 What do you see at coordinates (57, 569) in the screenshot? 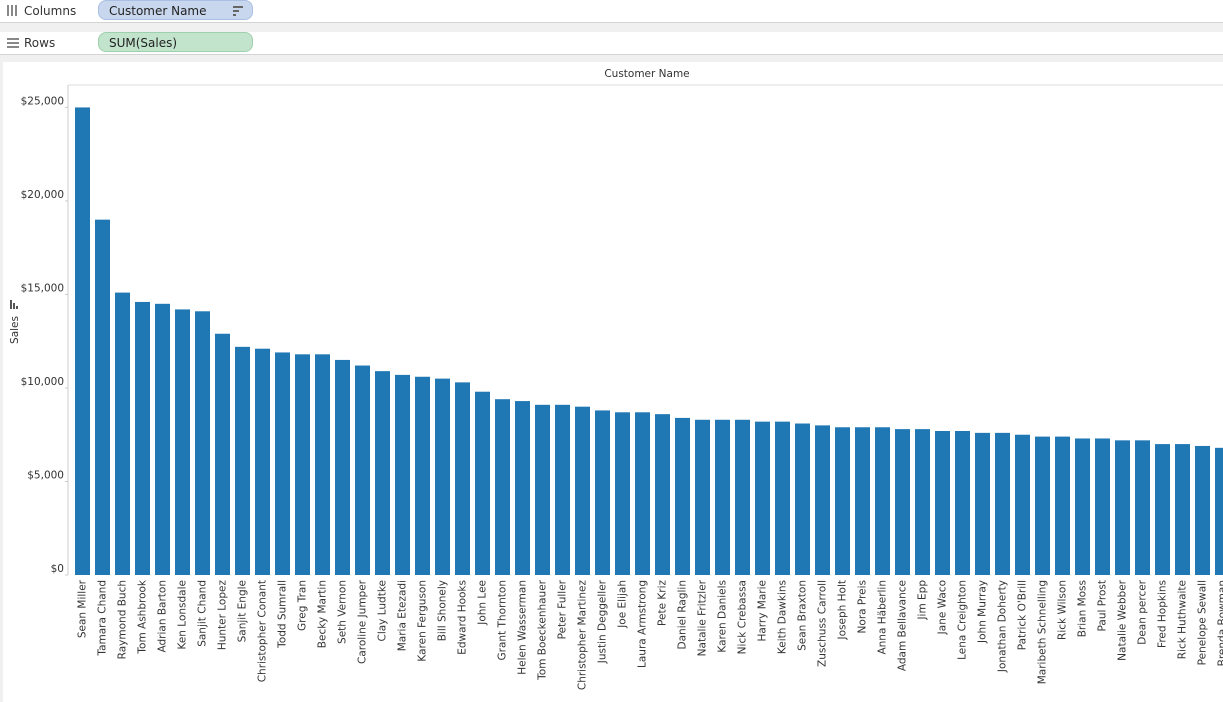
I see `y-tick-label: $0` at bounding box center [57, 569].